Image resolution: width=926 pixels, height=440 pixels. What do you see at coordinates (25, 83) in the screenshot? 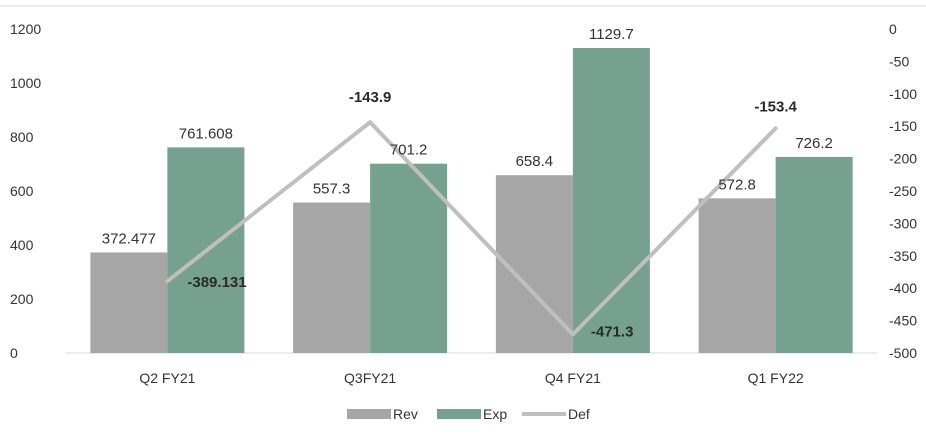
I see `left-axis-tick-label: 1000` at bounding box center [25, 83].